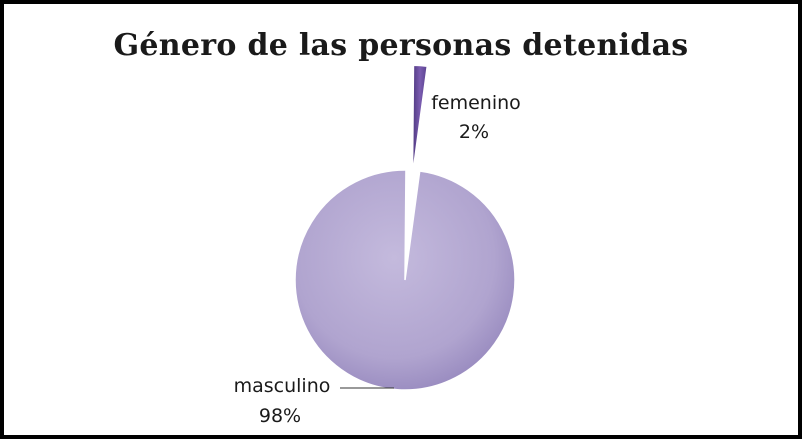 This screenshot has width=802, height=439. Describe the element at coordinates (420, 120) in the screenshot. I see `pie-slice-femenino` at that location.